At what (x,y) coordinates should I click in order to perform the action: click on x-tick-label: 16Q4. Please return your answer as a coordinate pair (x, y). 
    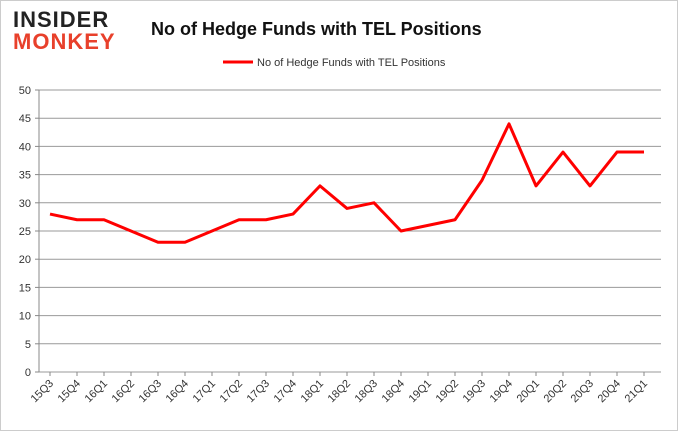
    Looking at the image, I should click on (178, 392).